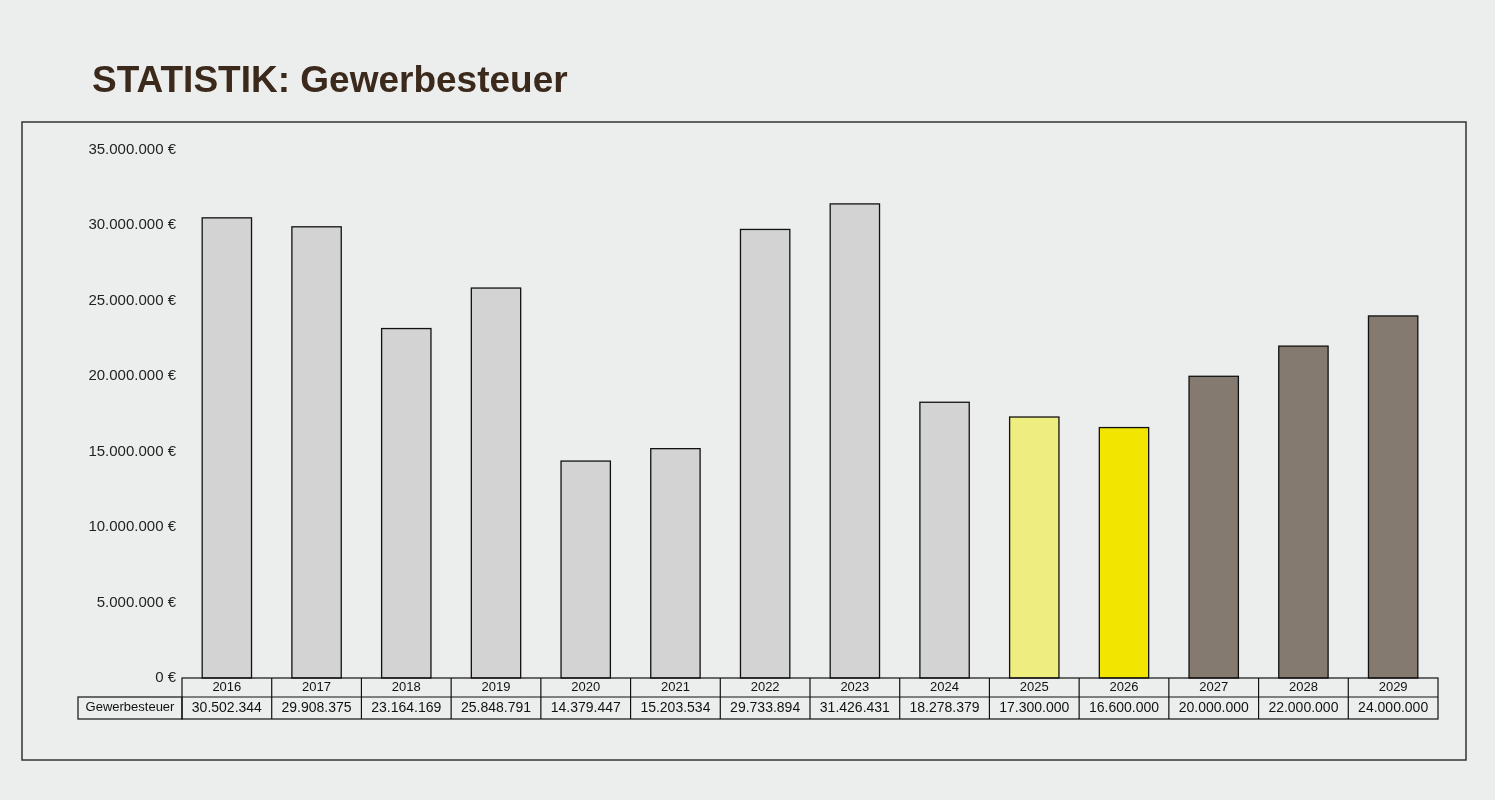 The image size is (1495, 800). I want to click on data-label: 29.733.894, so click(765, 706).